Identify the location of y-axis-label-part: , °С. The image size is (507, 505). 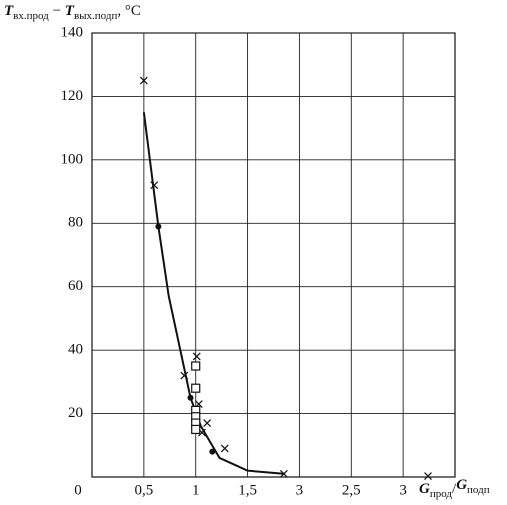
(129, 11).